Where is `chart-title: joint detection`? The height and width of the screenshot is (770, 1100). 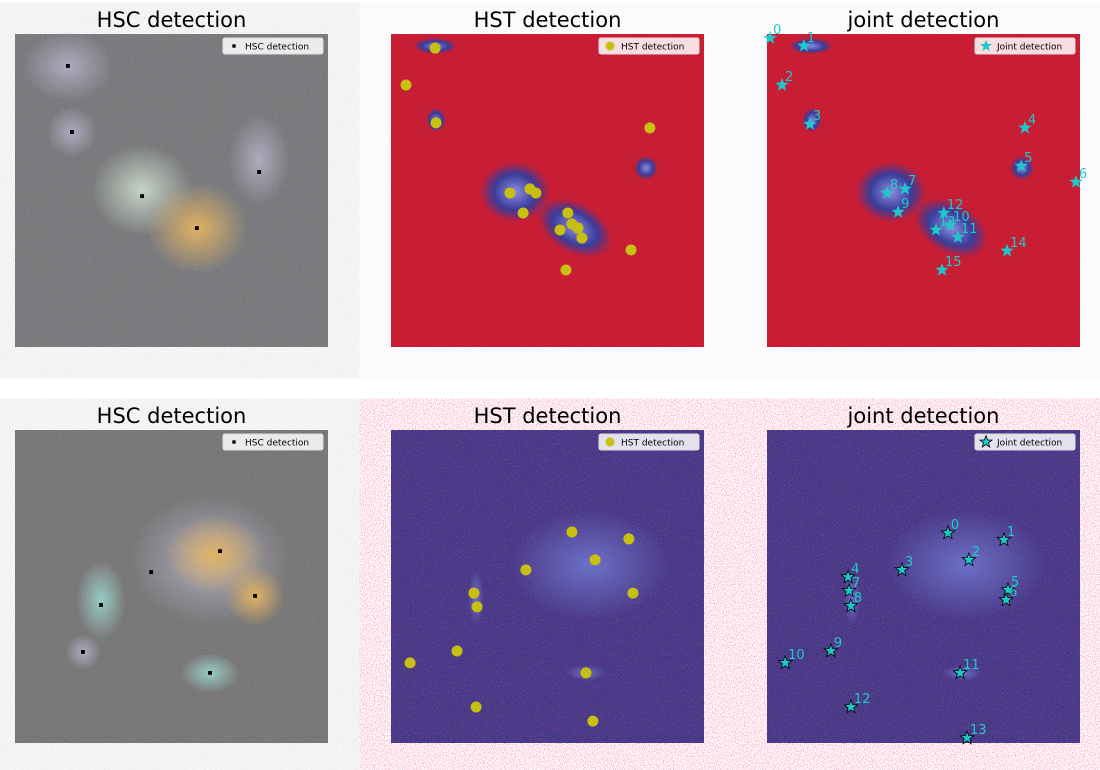 chart-title: joint detection is located at coordinates (923, 20).